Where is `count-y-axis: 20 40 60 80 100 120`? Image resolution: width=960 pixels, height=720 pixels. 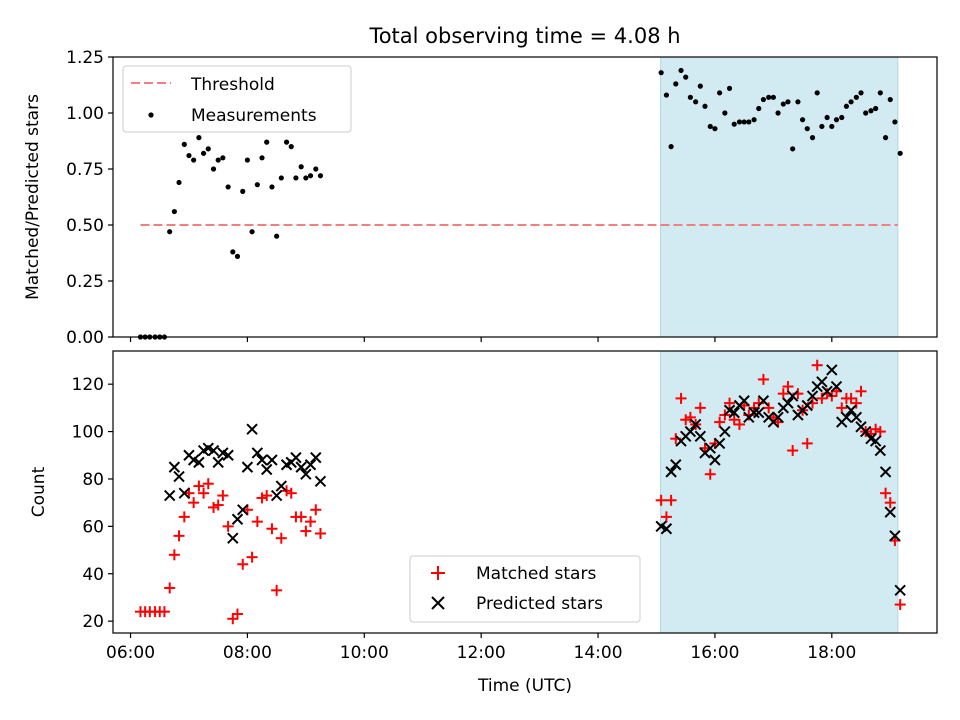
count-y-axis: 20 40 60 80 100 120 is located at coordinates (92, 503).